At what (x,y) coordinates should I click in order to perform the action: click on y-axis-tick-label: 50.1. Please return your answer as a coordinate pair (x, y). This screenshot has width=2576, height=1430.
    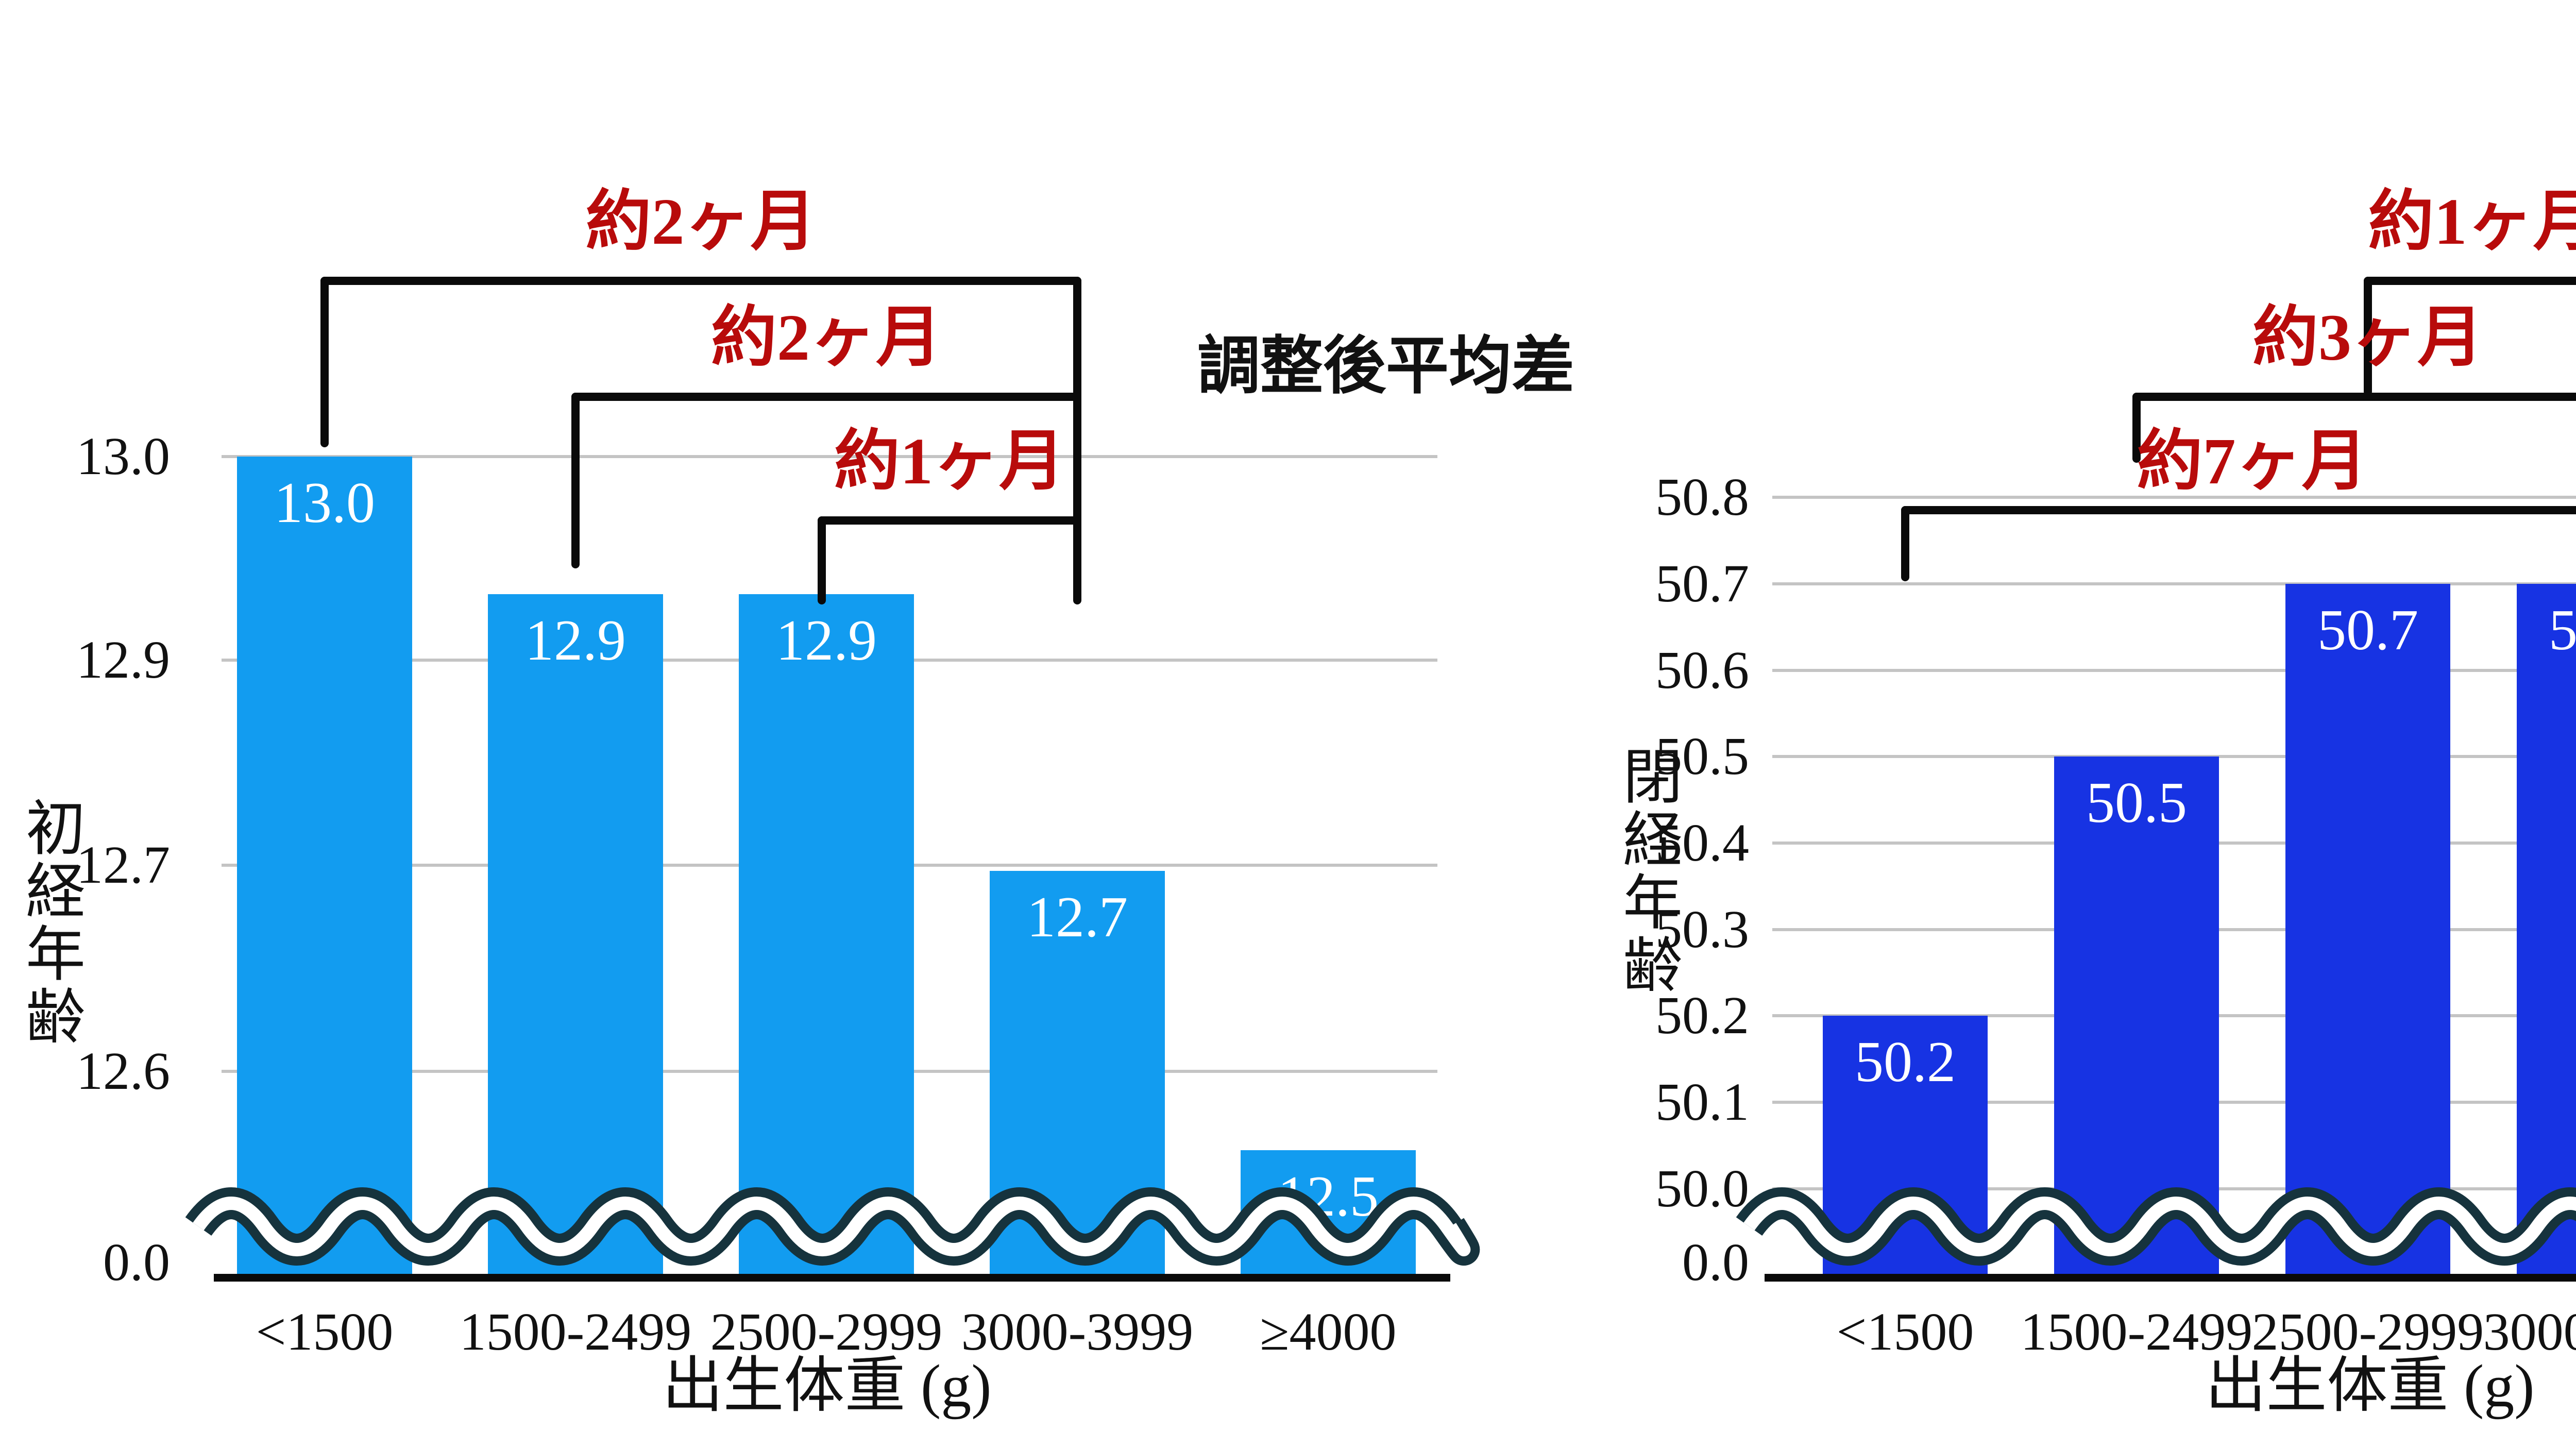
    Looking at the image, I should click on (1702, 1102).